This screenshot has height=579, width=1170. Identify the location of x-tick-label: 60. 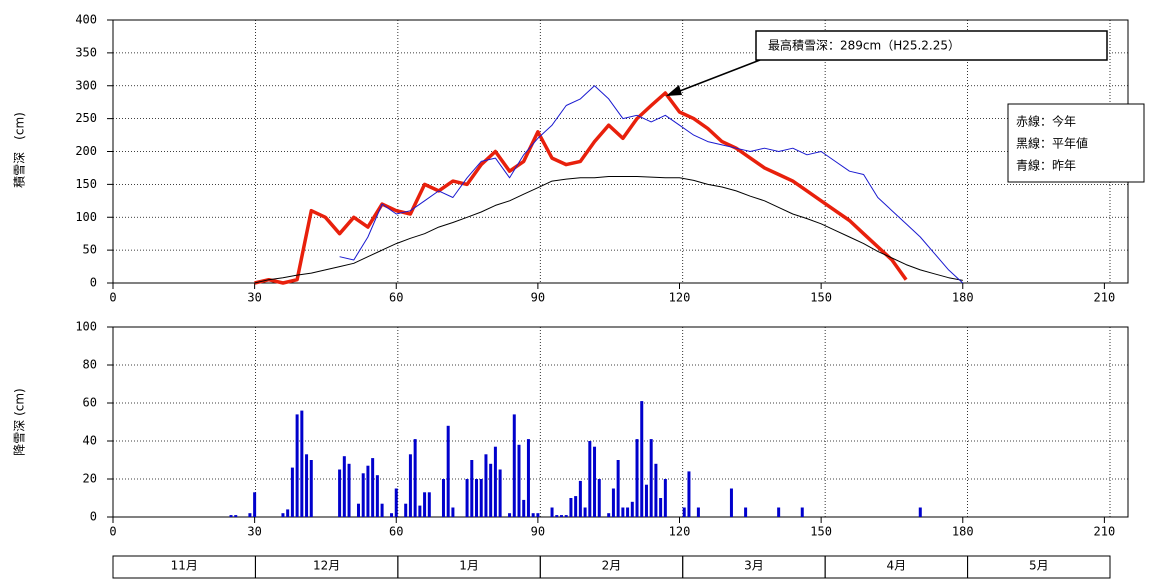
(396, 532).